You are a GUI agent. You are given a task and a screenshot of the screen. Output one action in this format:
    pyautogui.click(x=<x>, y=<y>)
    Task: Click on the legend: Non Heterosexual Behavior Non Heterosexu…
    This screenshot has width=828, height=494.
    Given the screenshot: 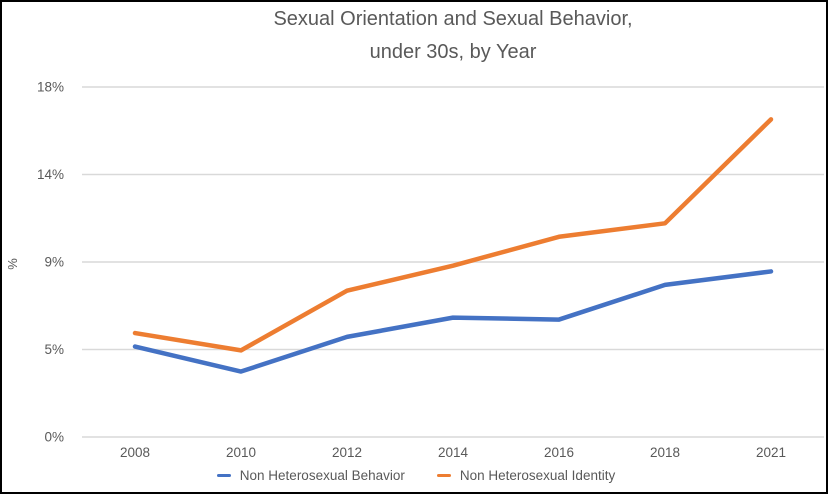 What is the action you would take?
    pyautogui.click(x=414, y=475)
    